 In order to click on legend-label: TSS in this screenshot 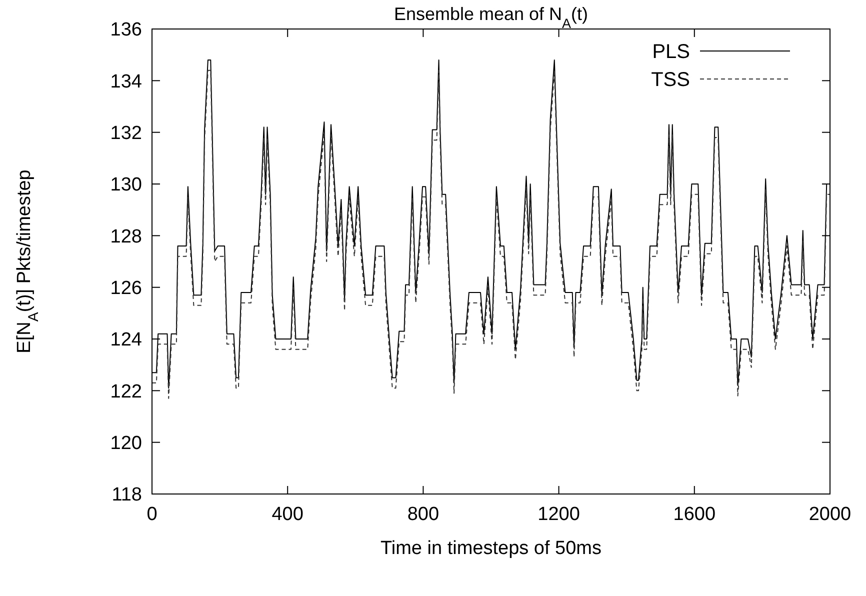, I will do `click(670, 80)`.